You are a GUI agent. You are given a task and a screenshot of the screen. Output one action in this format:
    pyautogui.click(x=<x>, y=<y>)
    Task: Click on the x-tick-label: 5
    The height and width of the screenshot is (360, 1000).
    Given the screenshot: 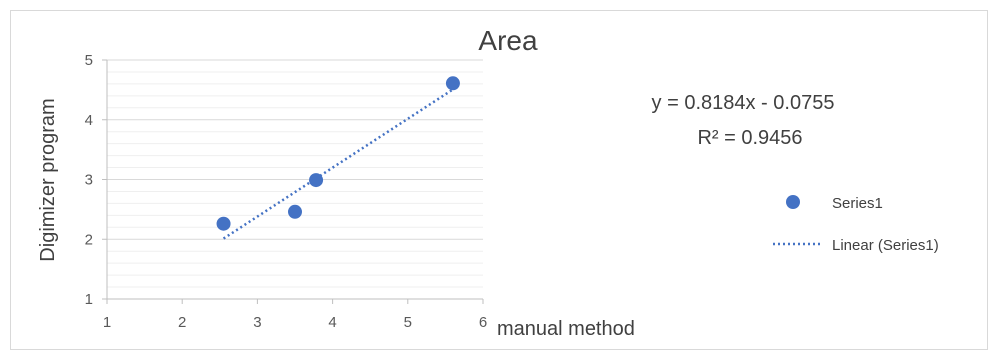 What is the action you would take?
    pyautogui.click(x=408, y=322)
    